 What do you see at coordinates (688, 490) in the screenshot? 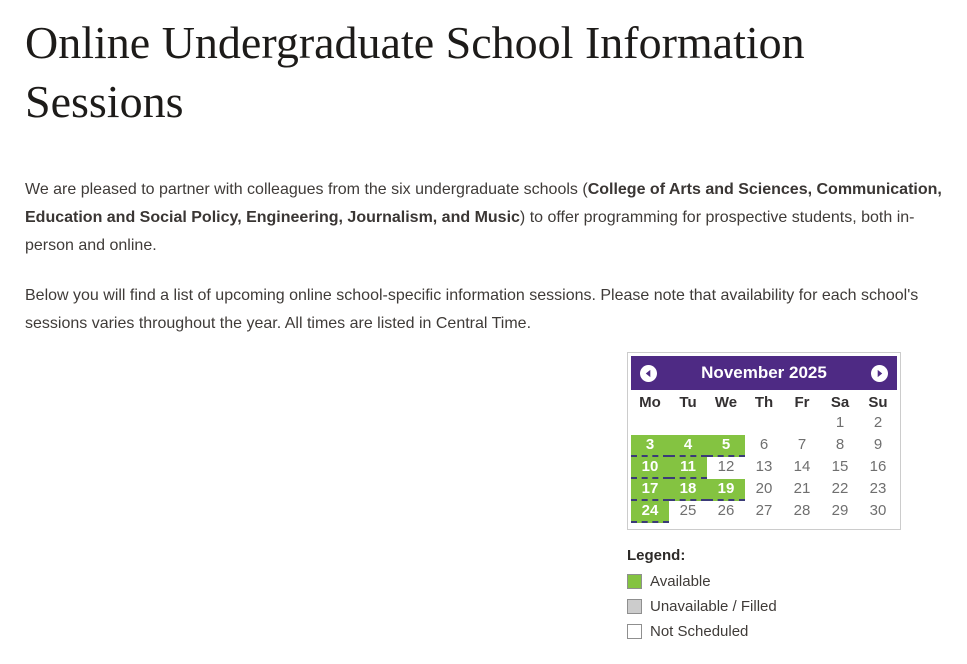
I see `calendar-day-available: 18` at bounding box center [688, 490].